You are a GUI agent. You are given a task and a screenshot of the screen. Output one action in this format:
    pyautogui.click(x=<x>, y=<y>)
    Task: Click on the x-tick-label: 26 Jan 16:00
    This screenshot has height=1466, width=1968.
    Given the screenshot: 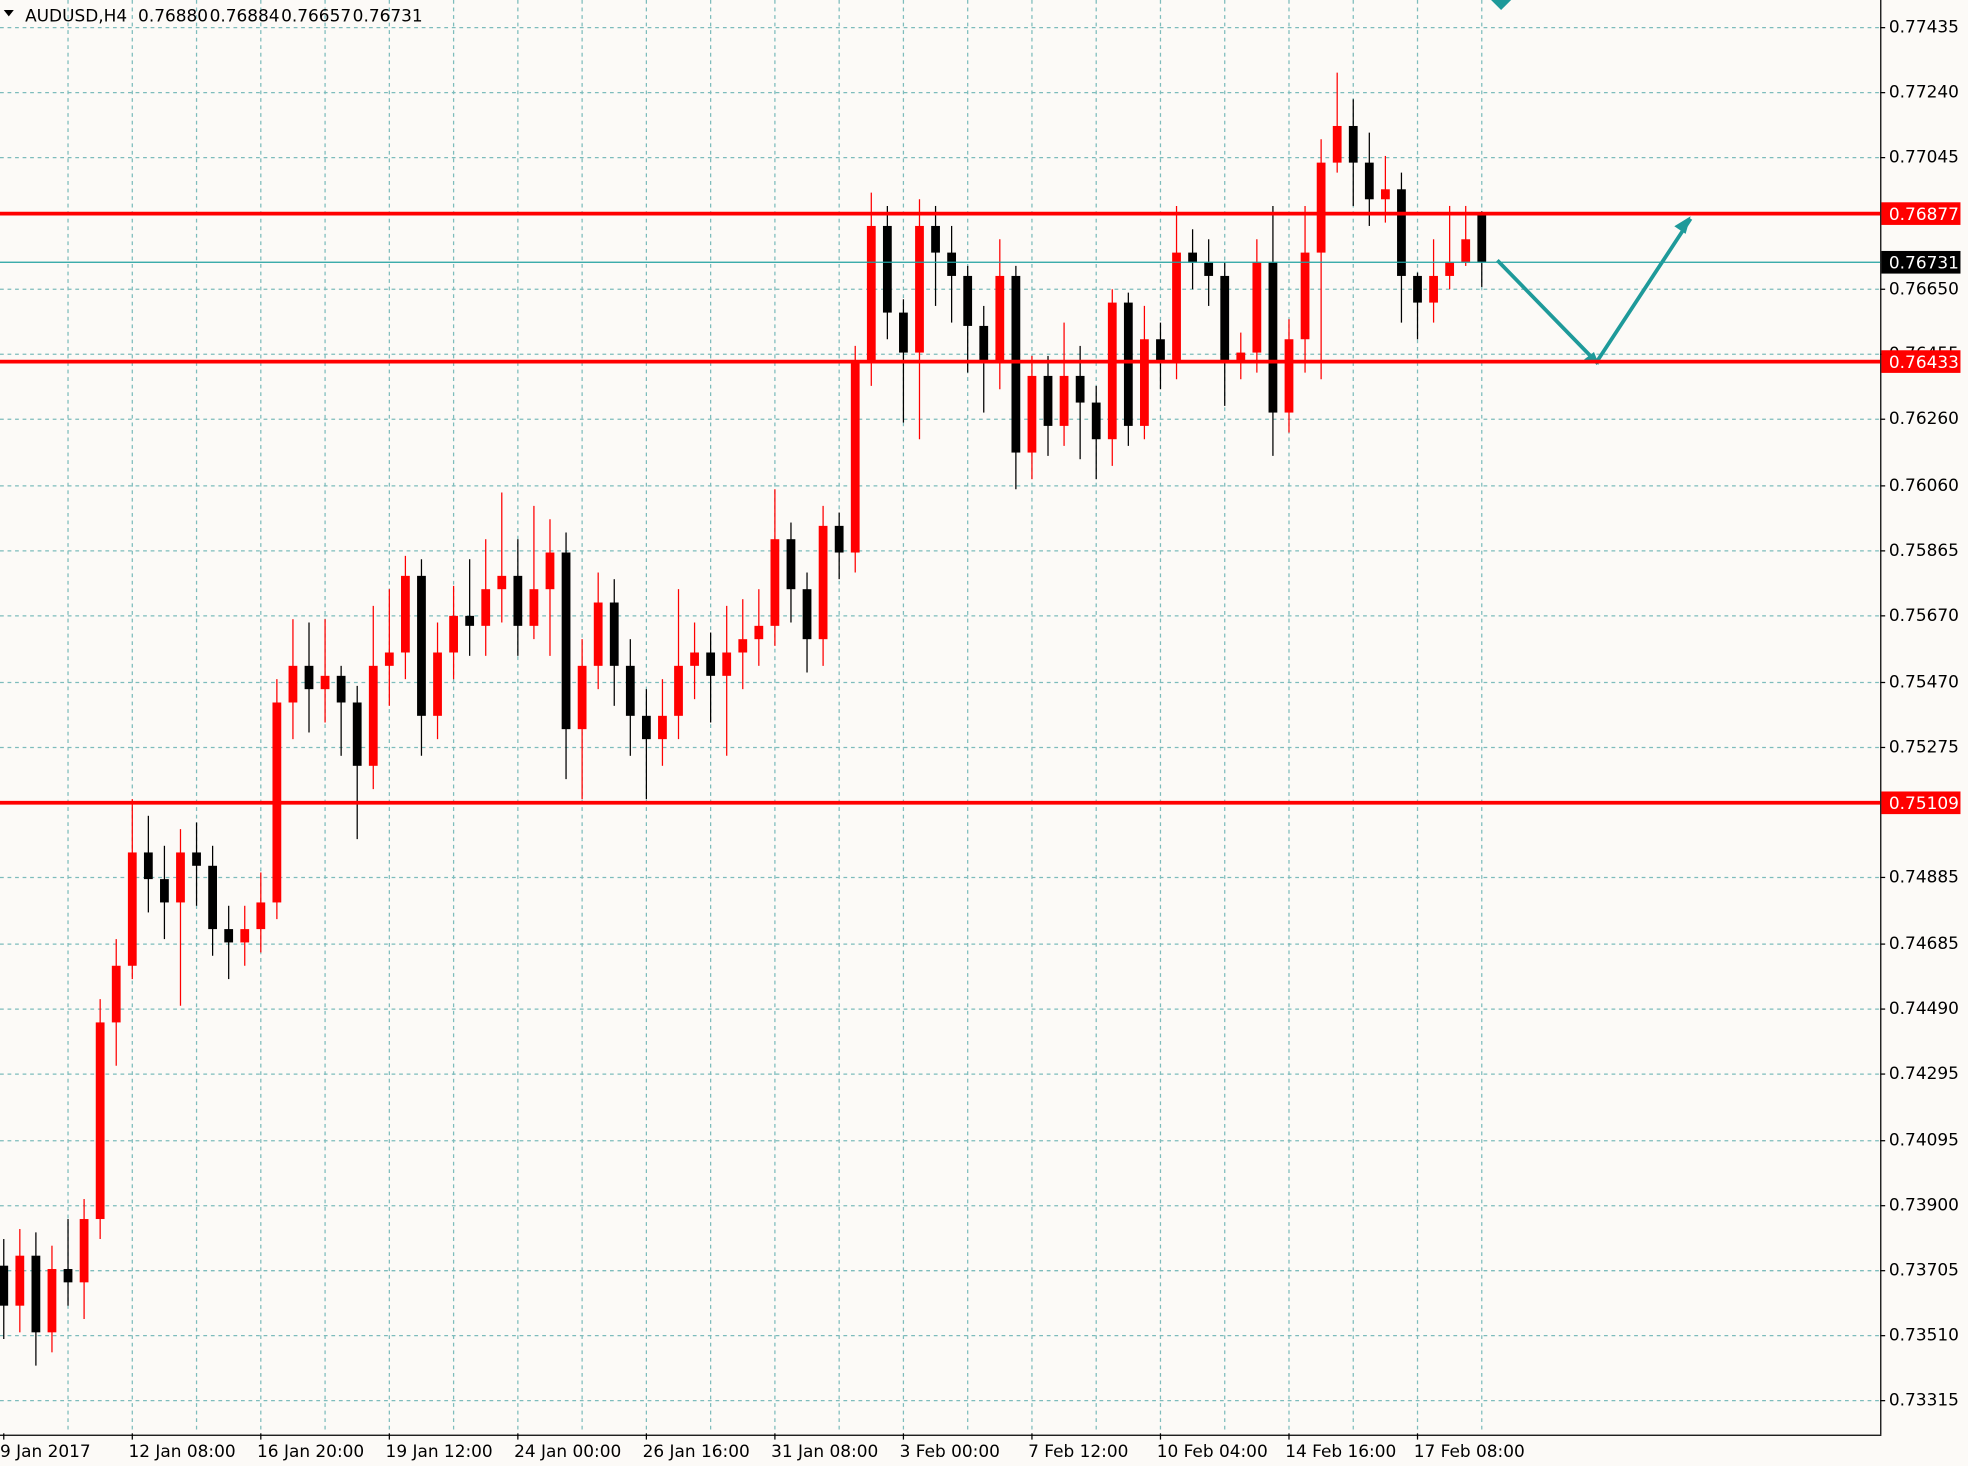 What is the action you would take?
    pyautogui.click(x=696, y=1451)
    